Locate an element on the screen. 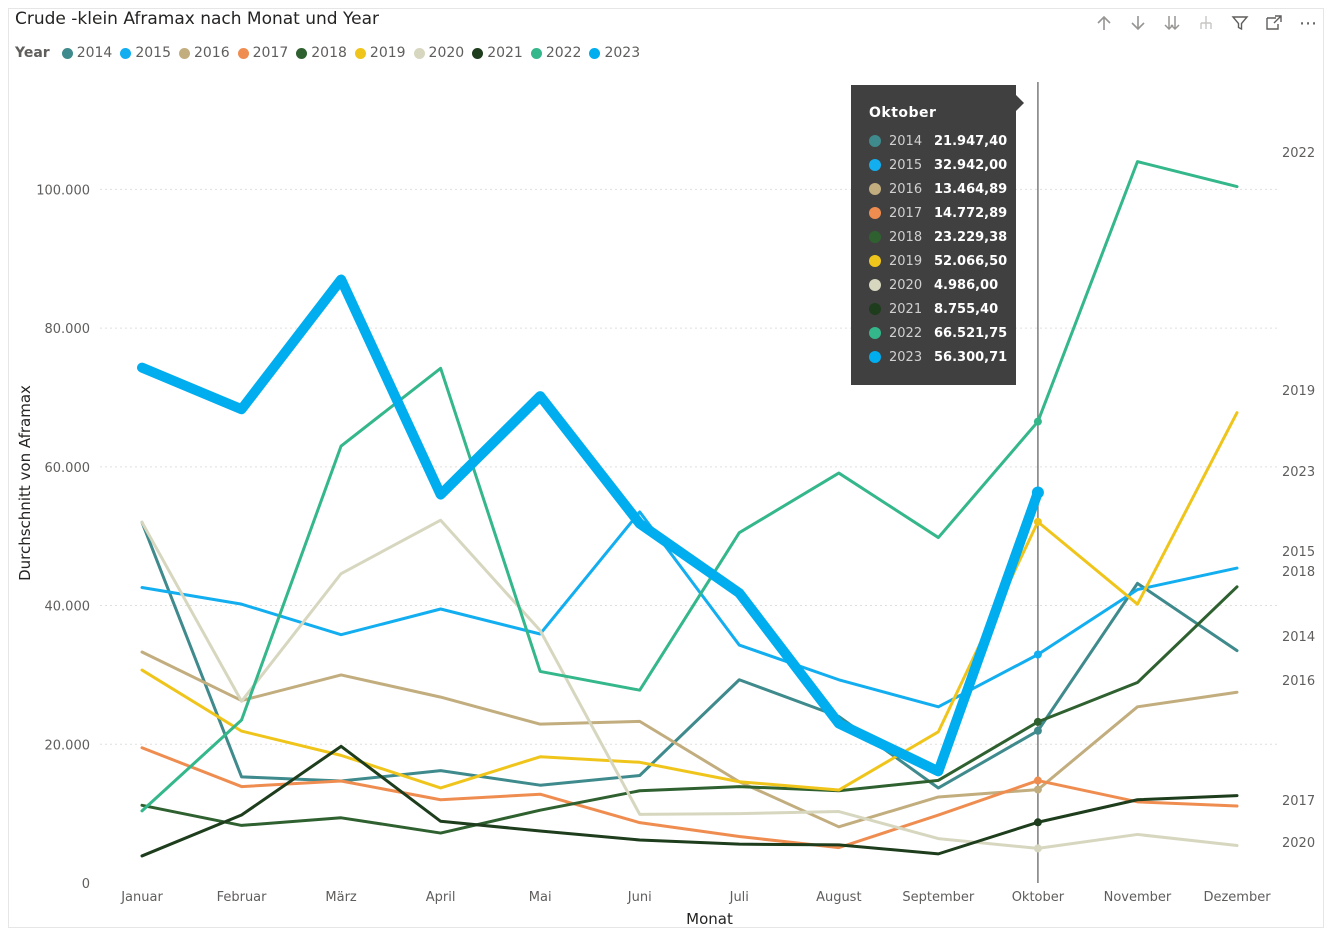 Image resolution: width=1333 pixels, height=933 pixels. marker-2016 is located at coordinates (1037, 789).